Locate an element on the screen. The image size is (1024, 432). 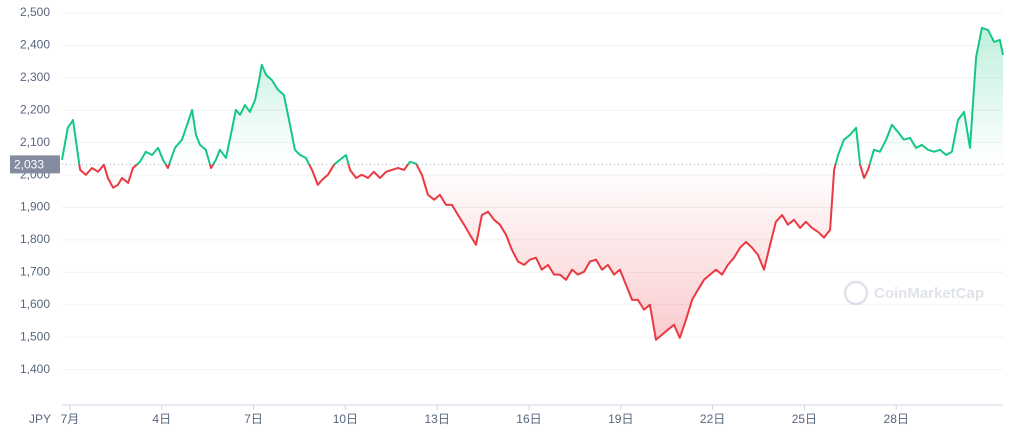
baseline-label-box is located at coordinates (35, 164).